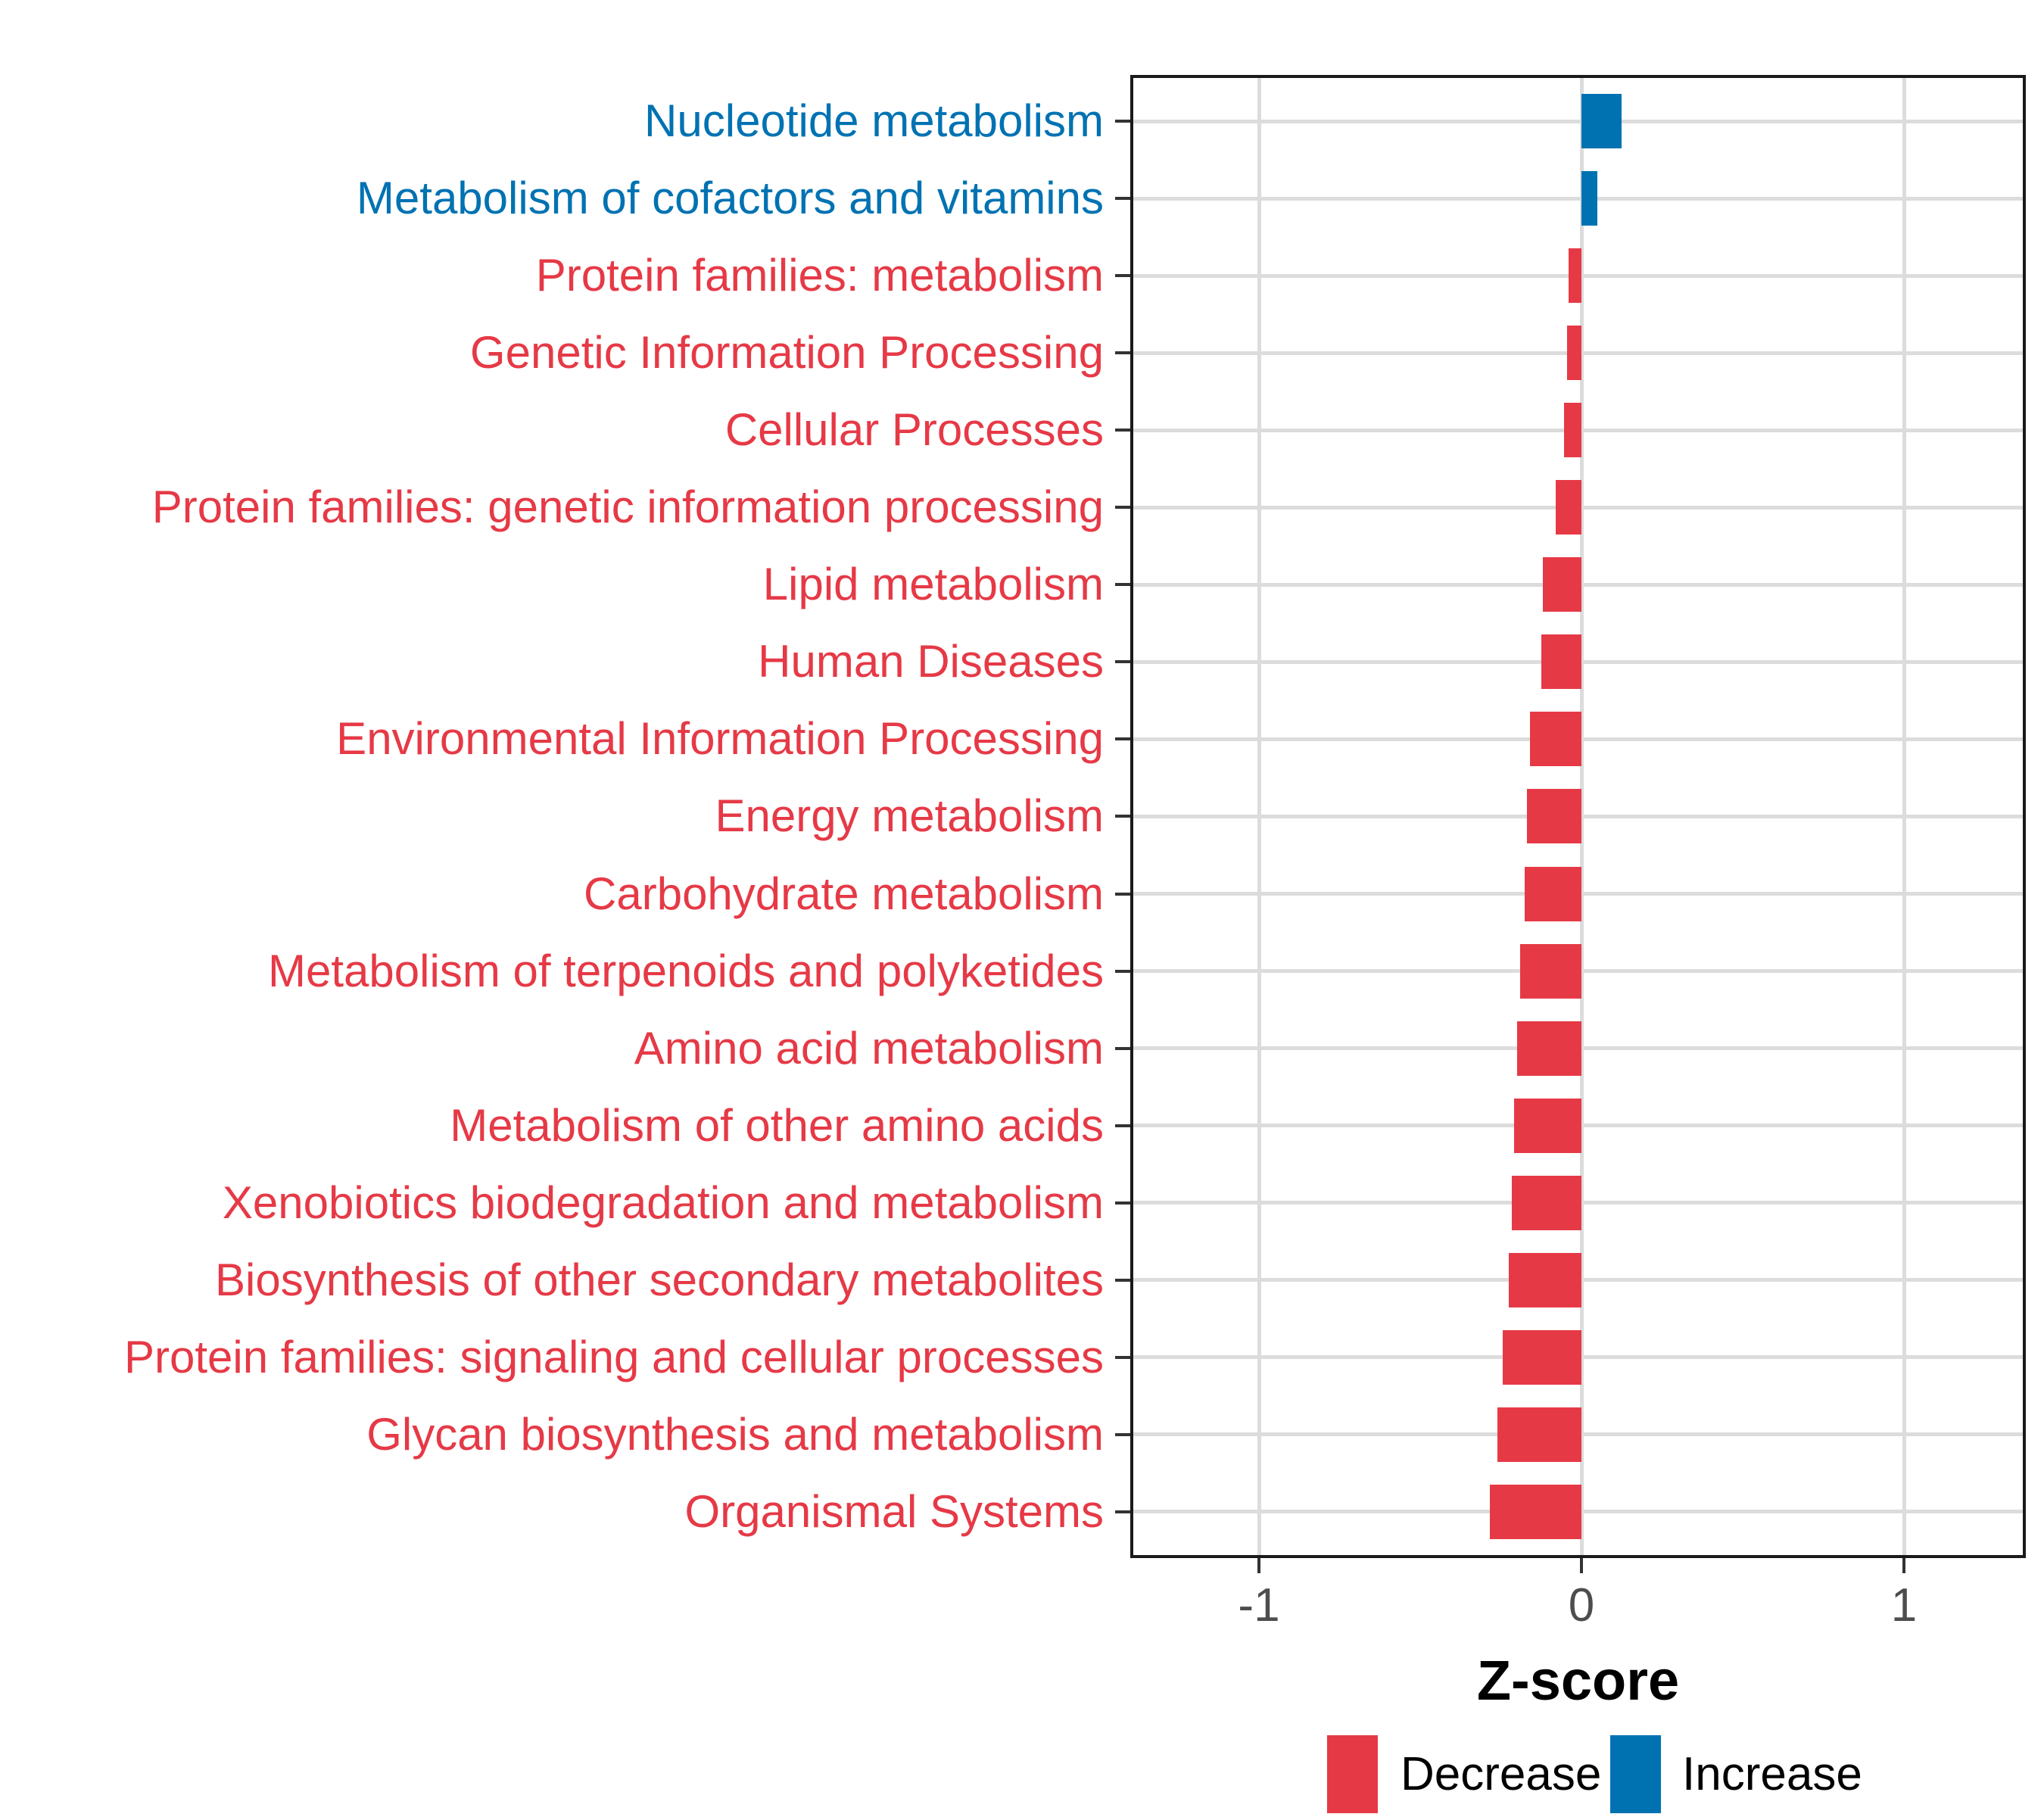  Describe the element at coordinates (730, 198) in the screenshot. I see `category-label: Metabolism of cofactors and vitamins` at that location.